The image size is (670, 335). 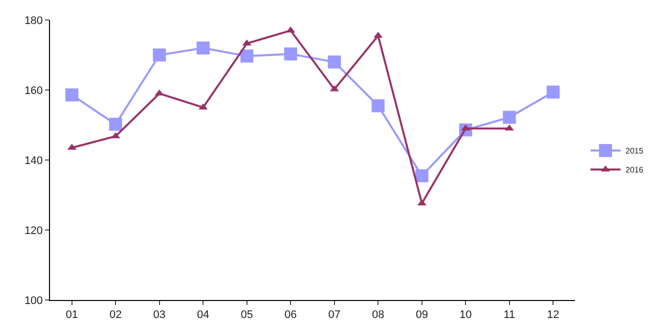 What do you see at coordinates (159, 315) in the screenshot?
I see `x-tick-label: 03` at bounding box center [159, 315].